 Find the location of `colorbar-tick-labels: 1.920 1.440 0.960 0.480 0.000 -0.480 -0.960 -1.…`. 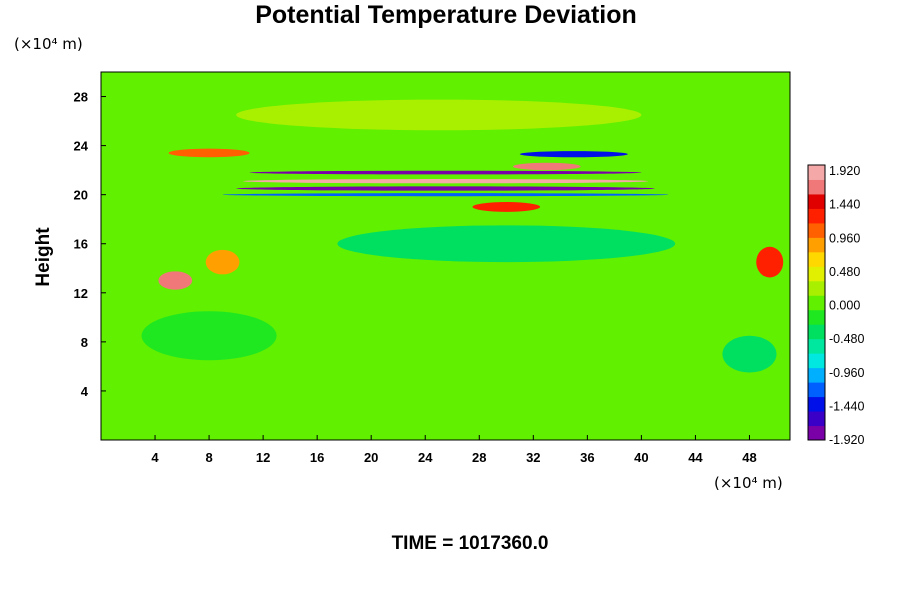

colorbar-tick-labels: 1.920 1.440 0.960 0.480 0.000 -0.480 -0.960 -1.… is located at coordinates (846, 305).